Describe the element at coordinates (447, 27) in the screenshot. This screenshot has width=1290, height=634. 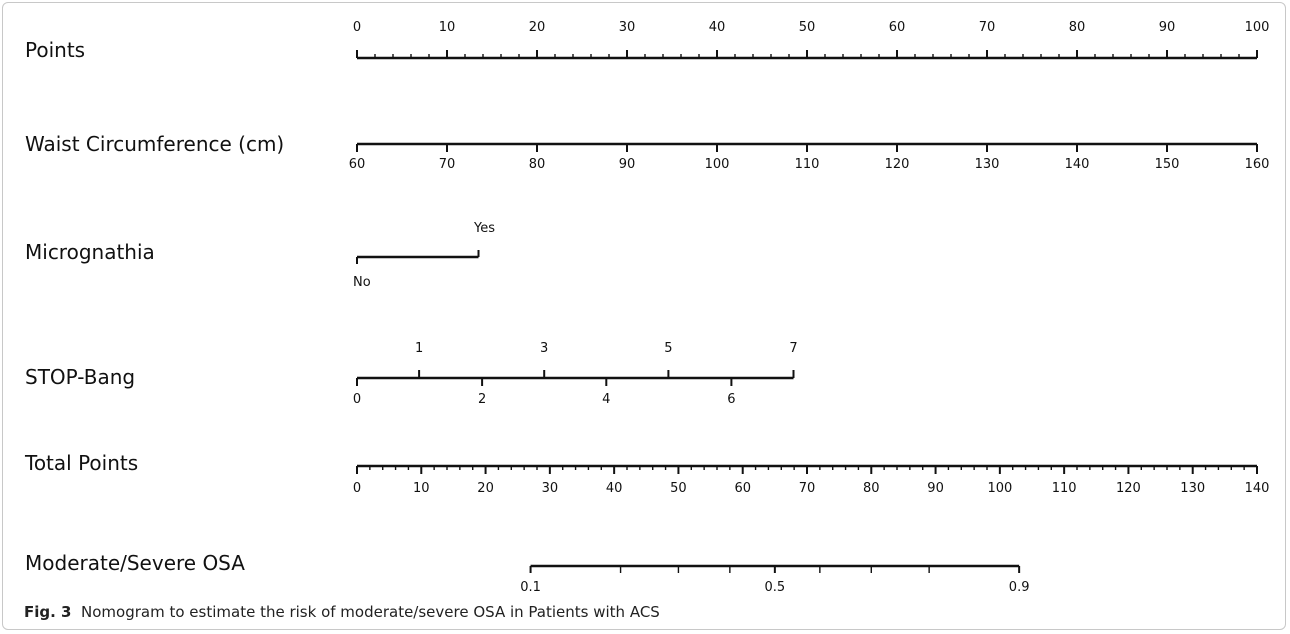
I see `points-tick-label-10: 10` at that location.